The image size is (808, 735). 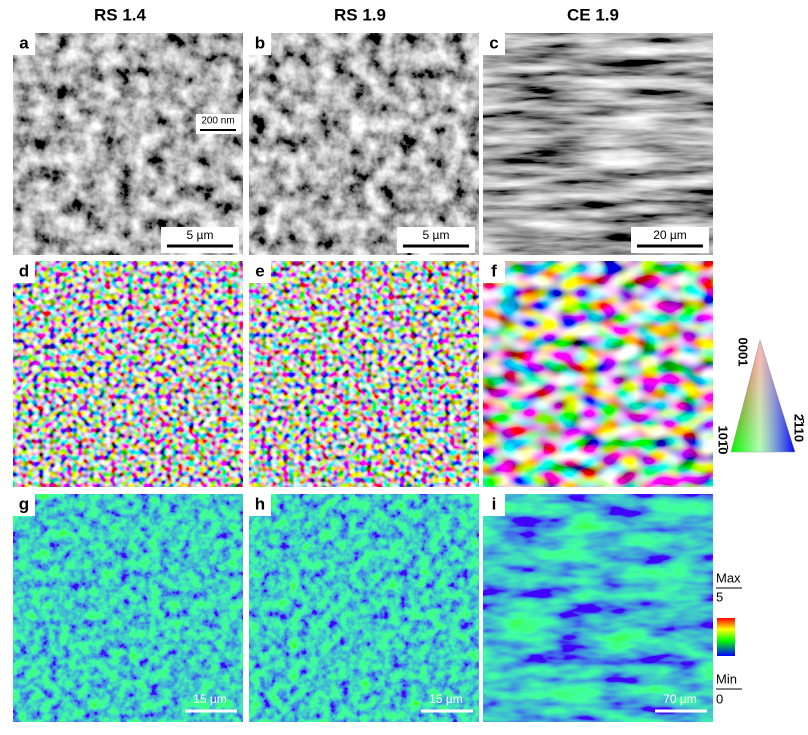 I want to click on ipf-triangle-overlay, so click(x=763, y=396).